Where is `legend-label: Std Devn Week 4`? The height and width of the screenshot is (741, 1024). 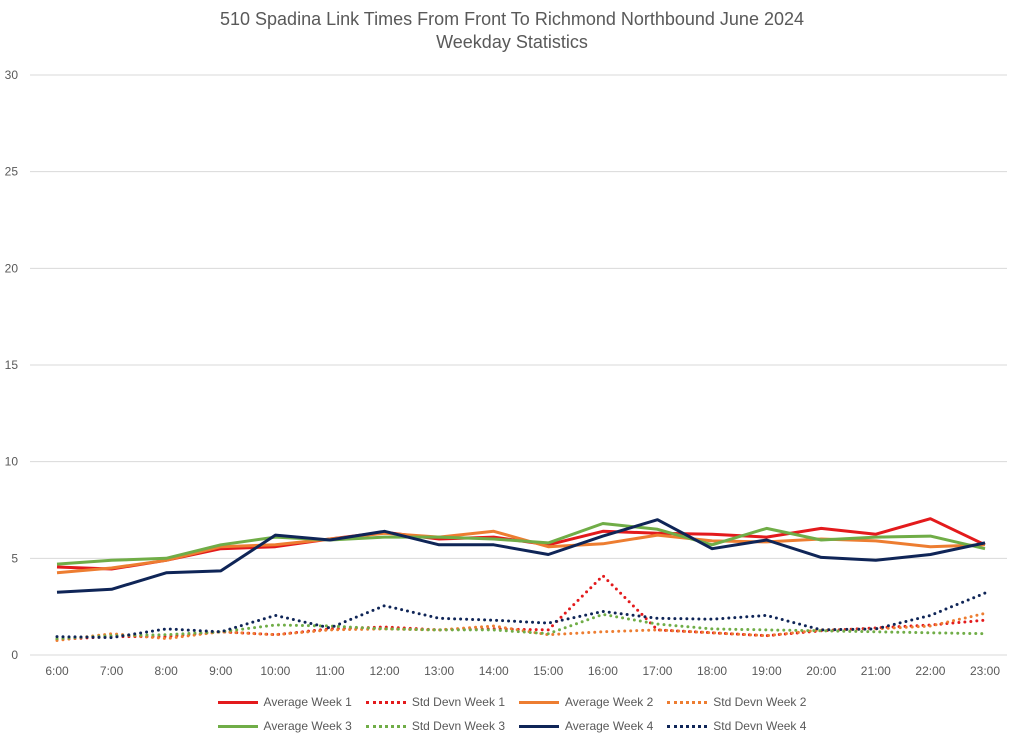
legend-label: Std Devn Week 4 is located at coordinates (760, 726).